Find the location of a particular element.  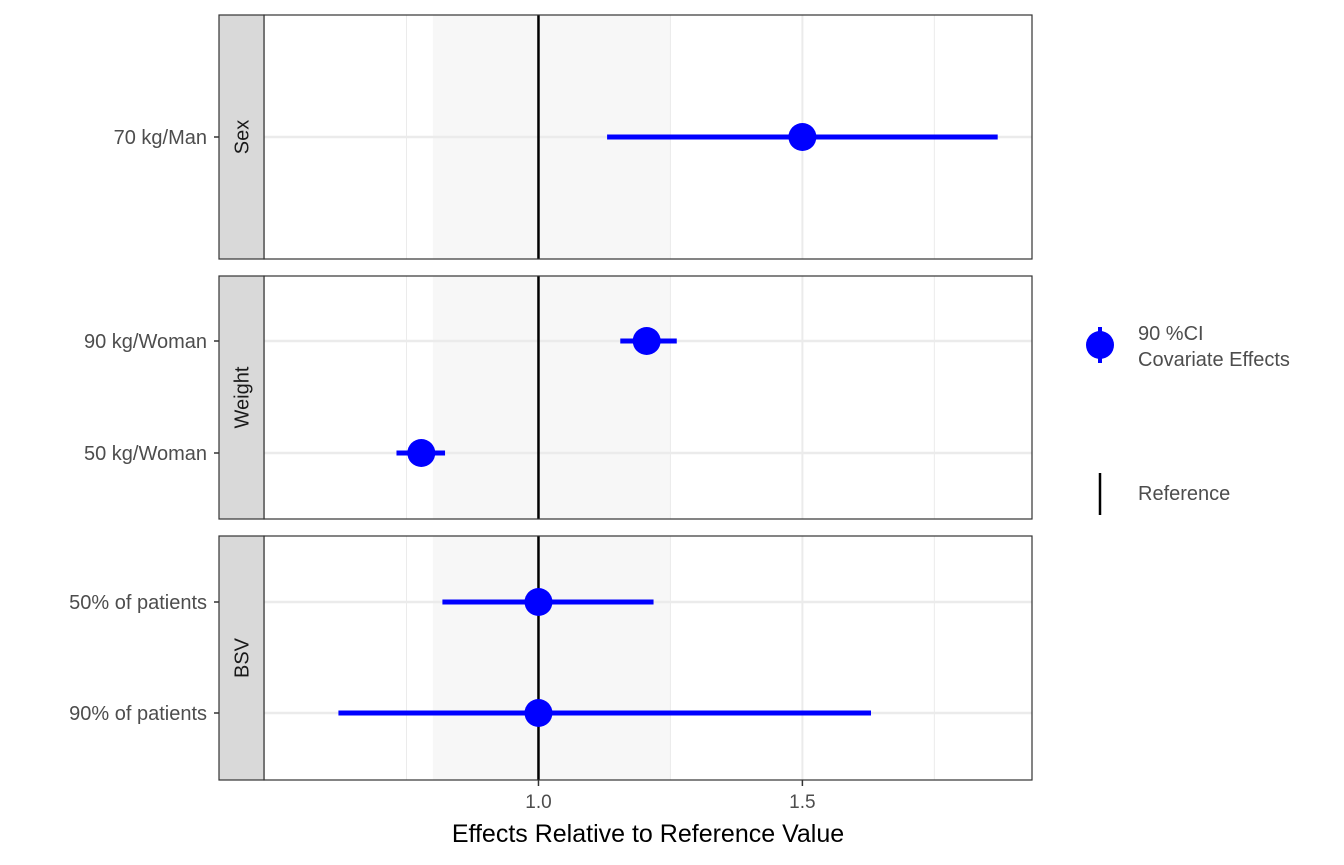

strip-label: BSV is located at coordinates (243, 657).